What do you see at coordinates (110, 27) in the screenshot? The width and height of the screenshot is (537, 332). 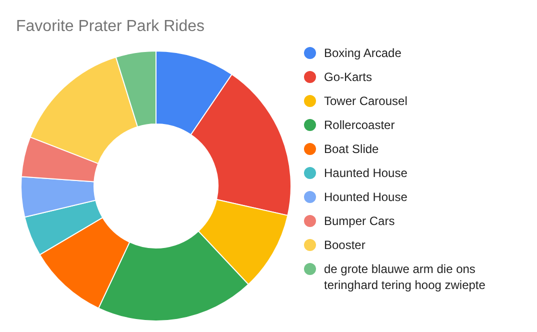 I see `chart-title: Favorite Prater Park Rides` at bounding box center [110, 27].